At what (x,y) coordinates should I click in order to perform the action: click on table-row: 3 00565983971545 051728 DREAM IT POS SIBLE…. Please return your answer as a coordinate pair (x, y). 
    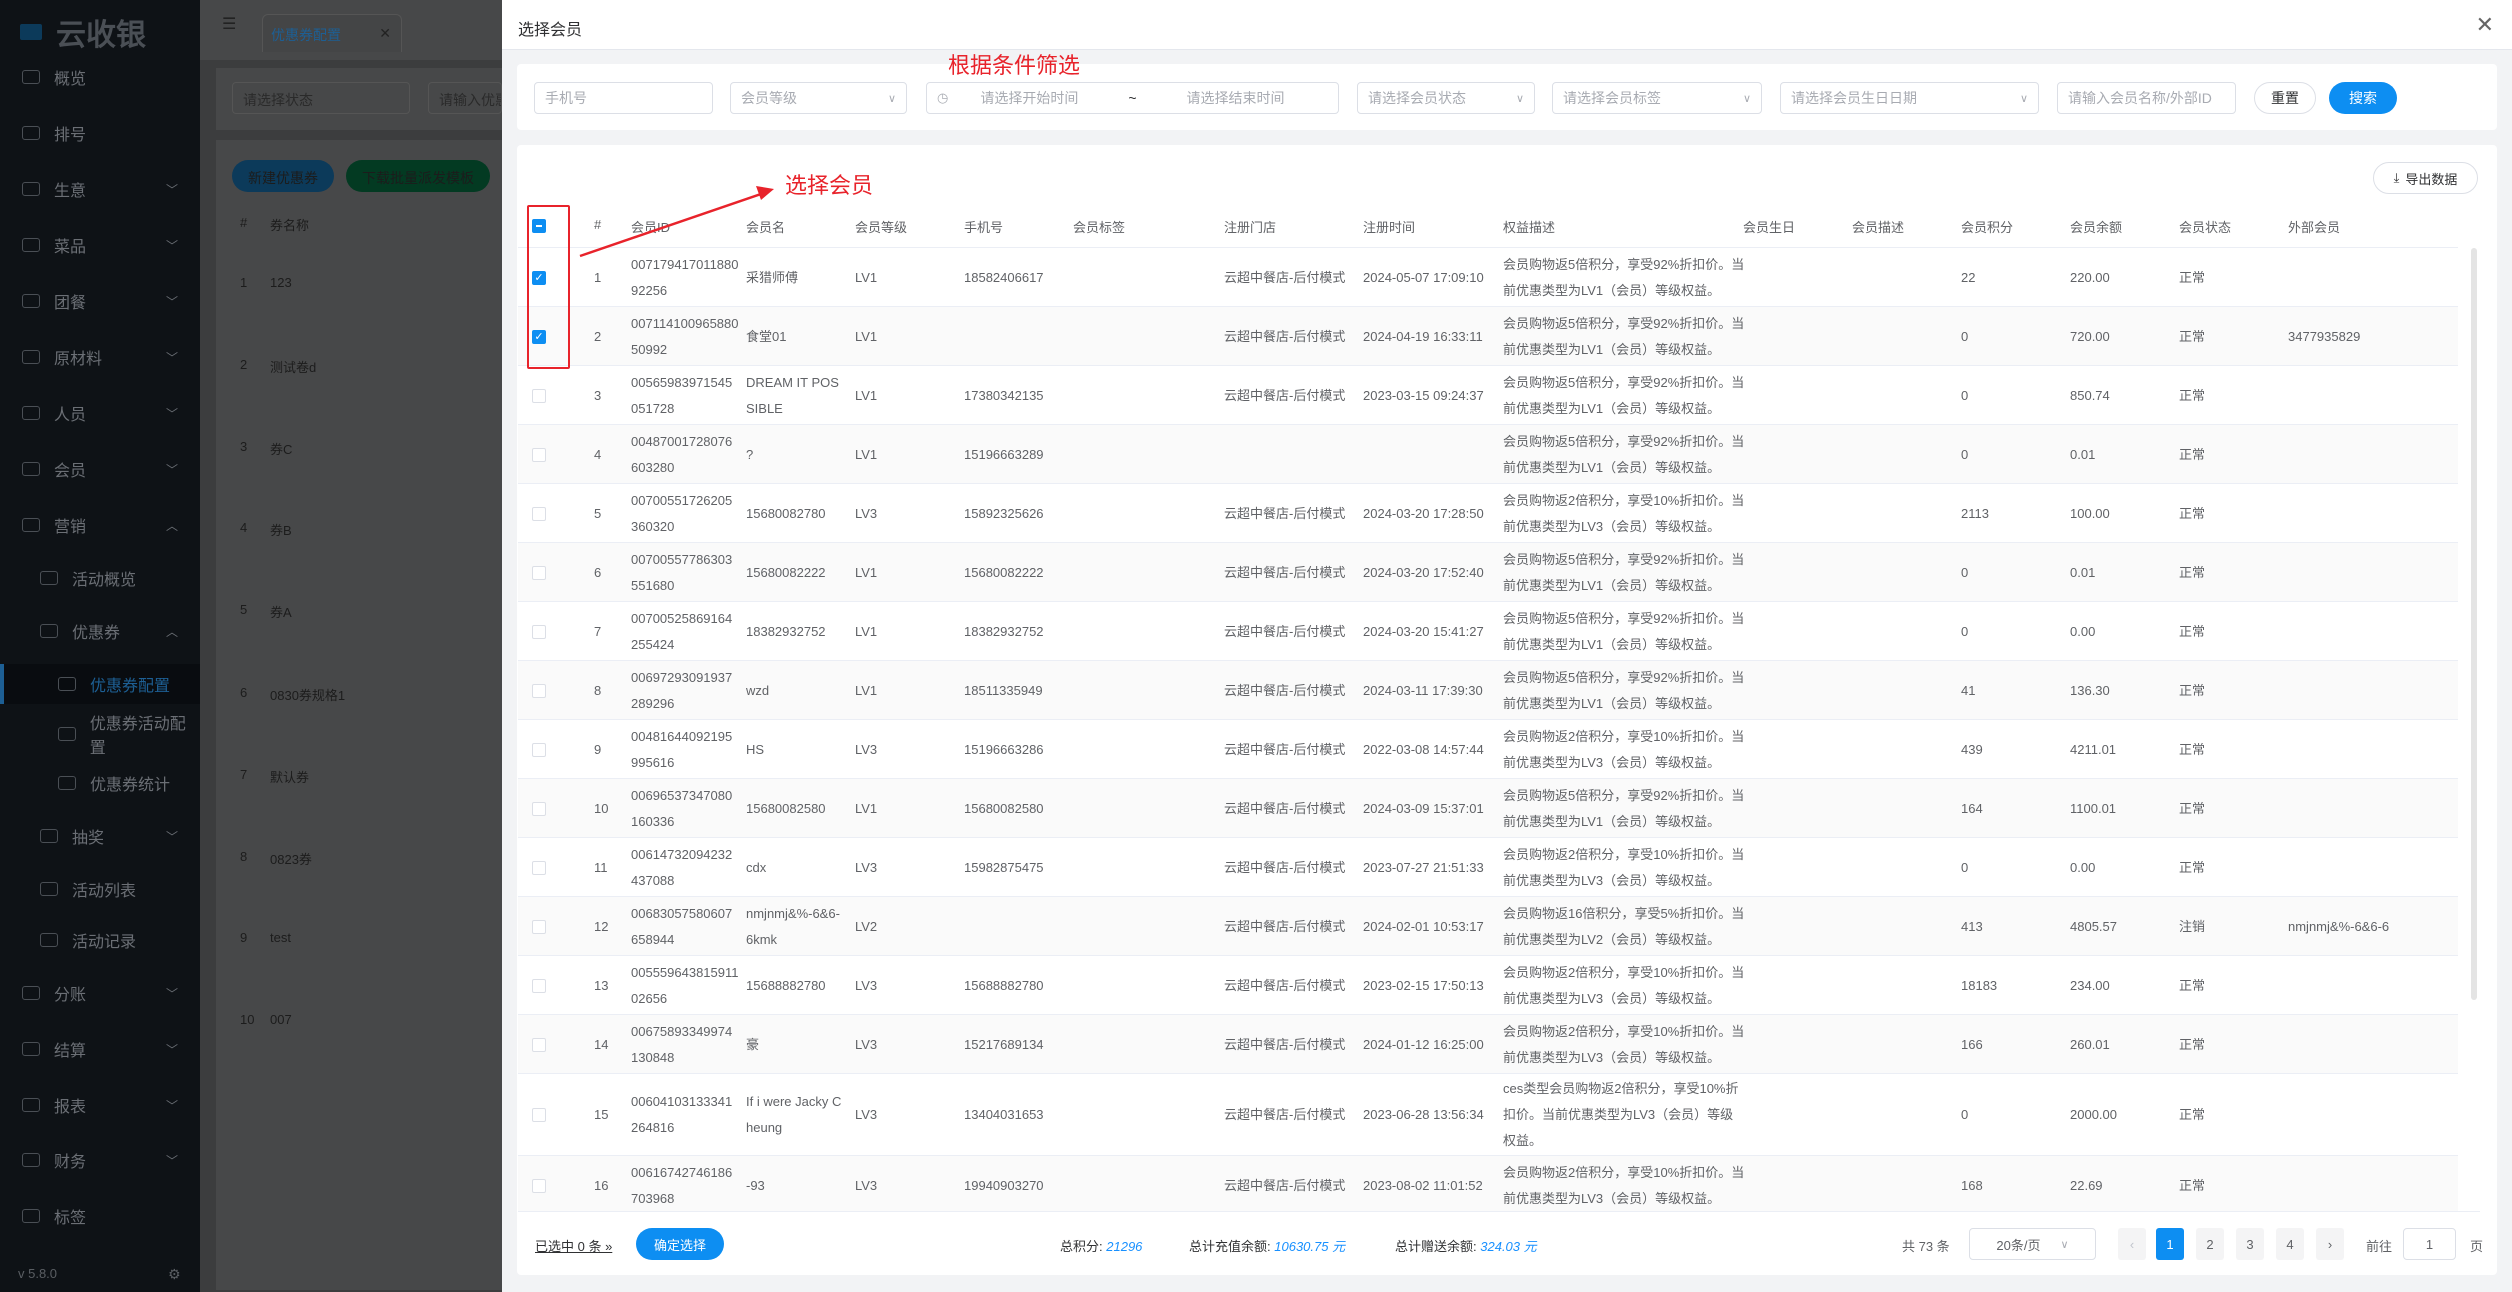
    Looking at the image, I should click on (1488, 395).